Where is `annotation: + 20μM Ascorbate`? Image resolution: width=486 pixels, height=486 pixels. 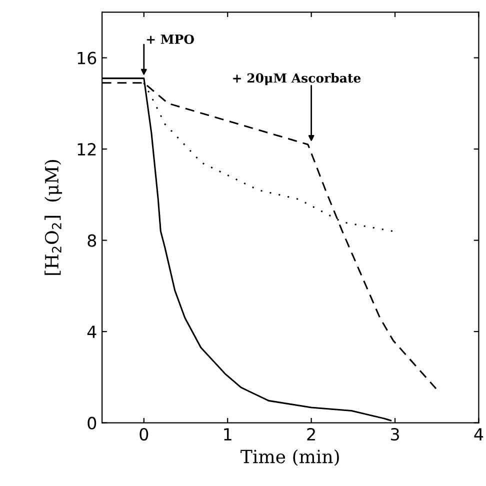
annotation: + 20μM Ascorbate is located at coordinates (297, 79).